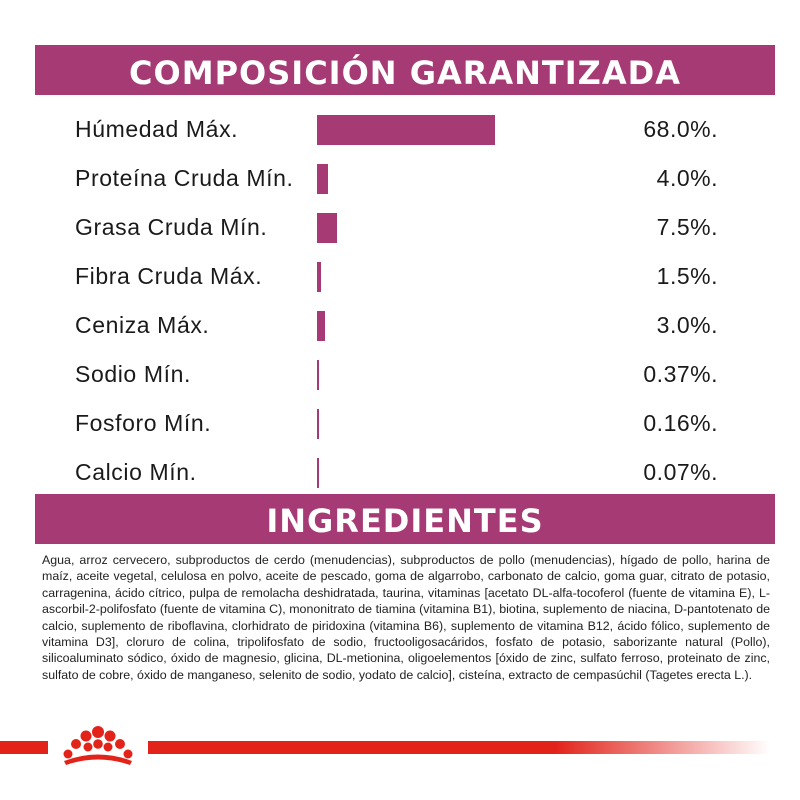  I want to click on nutrient-label: Fibra Cruda Máx., so click(169, 276).